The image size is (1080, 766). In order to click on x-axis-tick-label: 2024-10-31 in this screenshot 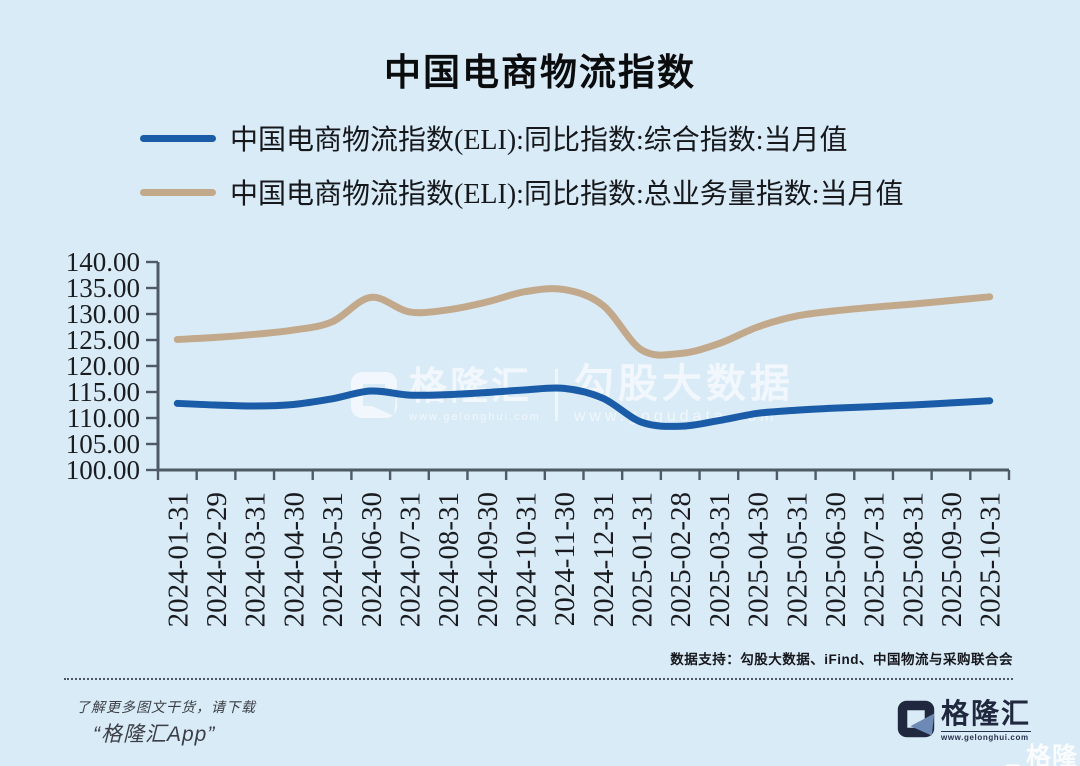, I will do `click(526, 559)`.